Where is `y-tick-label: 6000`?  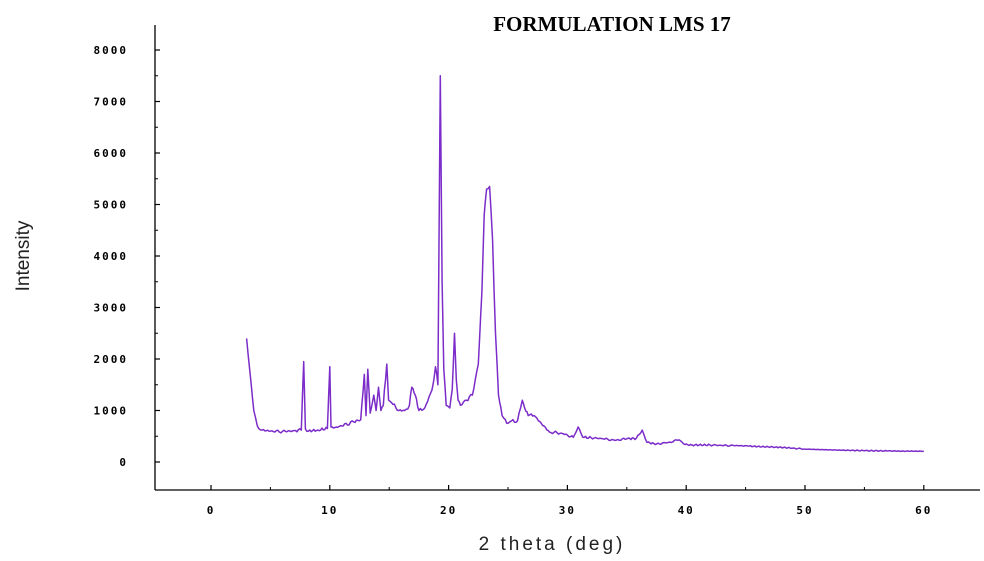
y-tick-label: 6000 is located at coordinates (111, 153).